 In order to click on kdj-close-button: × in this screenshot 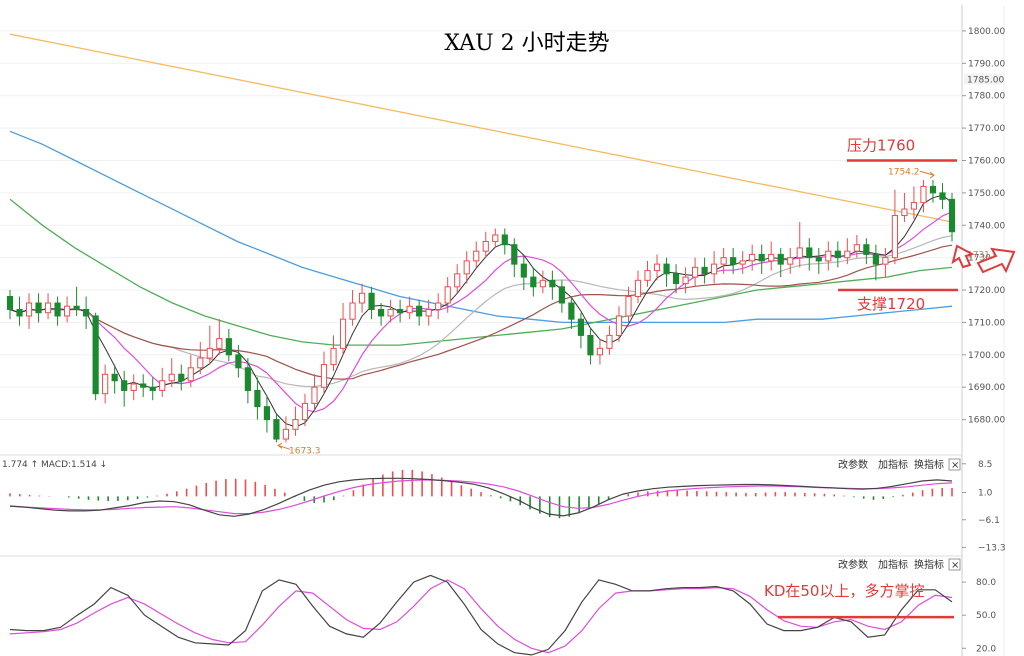, I will do `click(954, 564)`.